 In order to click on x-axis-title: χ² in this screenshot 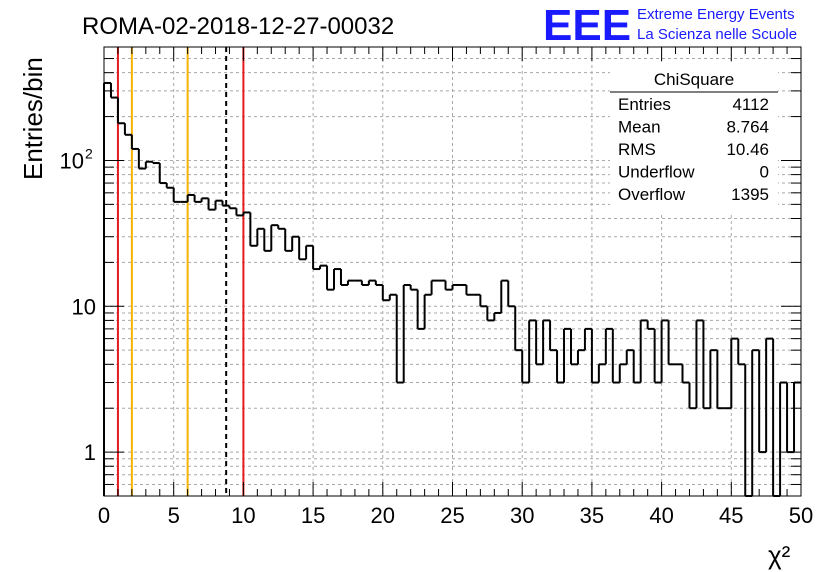, I will do `click(779, 555)`.